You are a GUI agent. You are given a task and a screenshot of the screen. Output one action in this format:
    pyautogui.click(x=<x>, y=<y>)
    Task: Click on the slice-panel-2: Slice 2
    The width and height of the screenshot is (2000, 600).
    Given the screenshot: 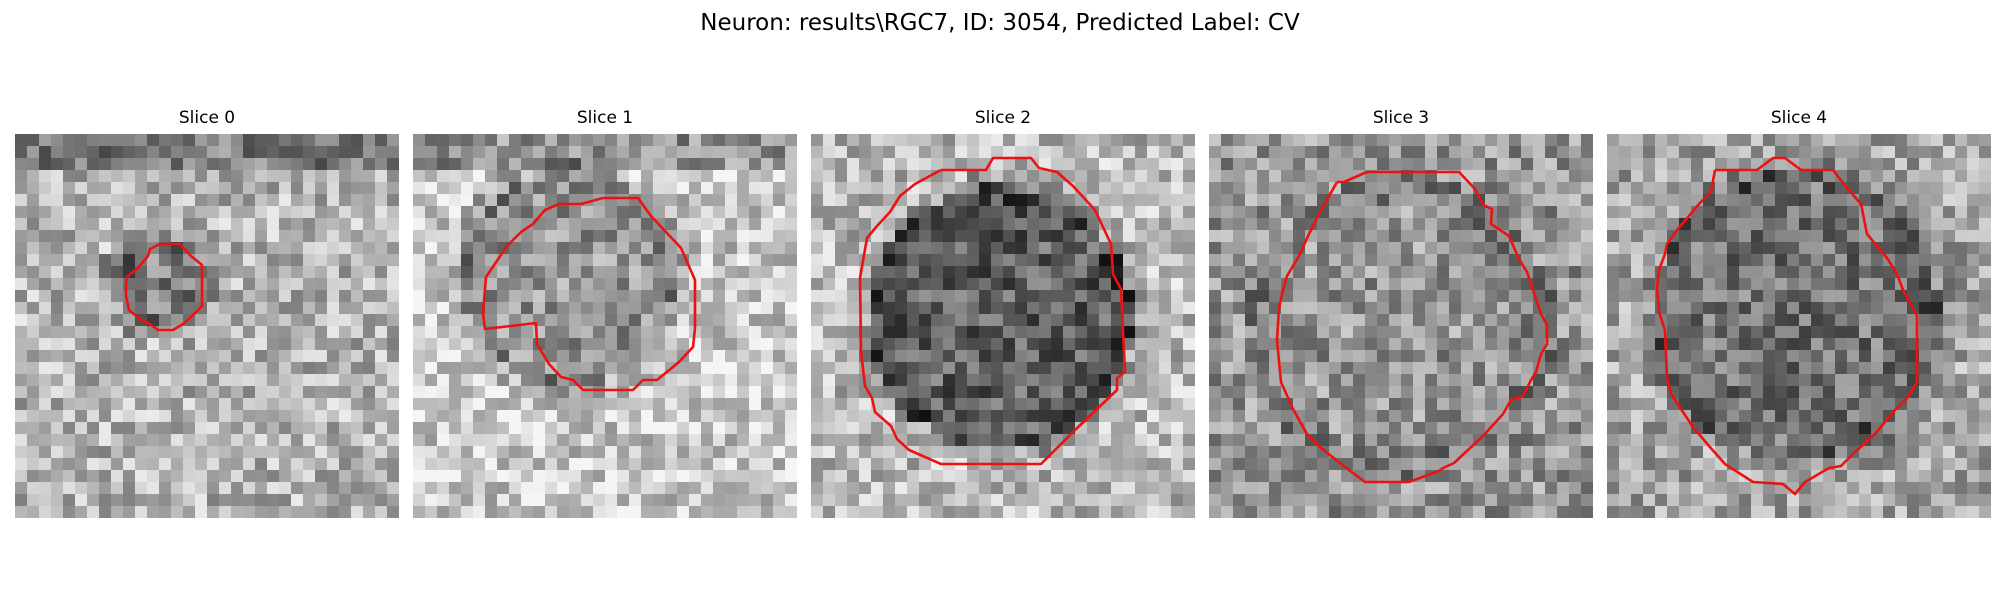 What is the action you would take?
    pyautogui.click(x=1003, y=312)
    